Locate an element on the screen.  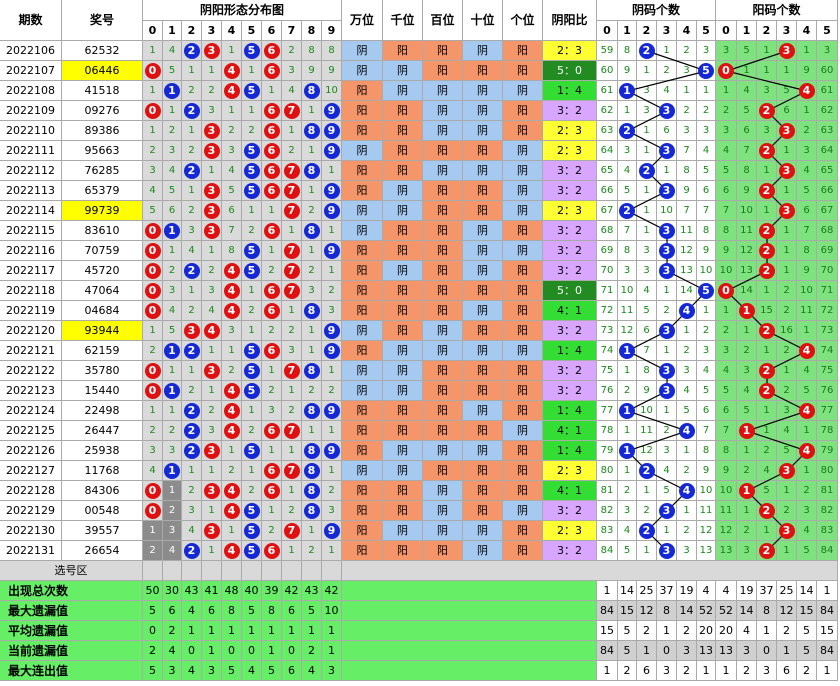
dist-cell: 7 is located at coordinates (292, 431).